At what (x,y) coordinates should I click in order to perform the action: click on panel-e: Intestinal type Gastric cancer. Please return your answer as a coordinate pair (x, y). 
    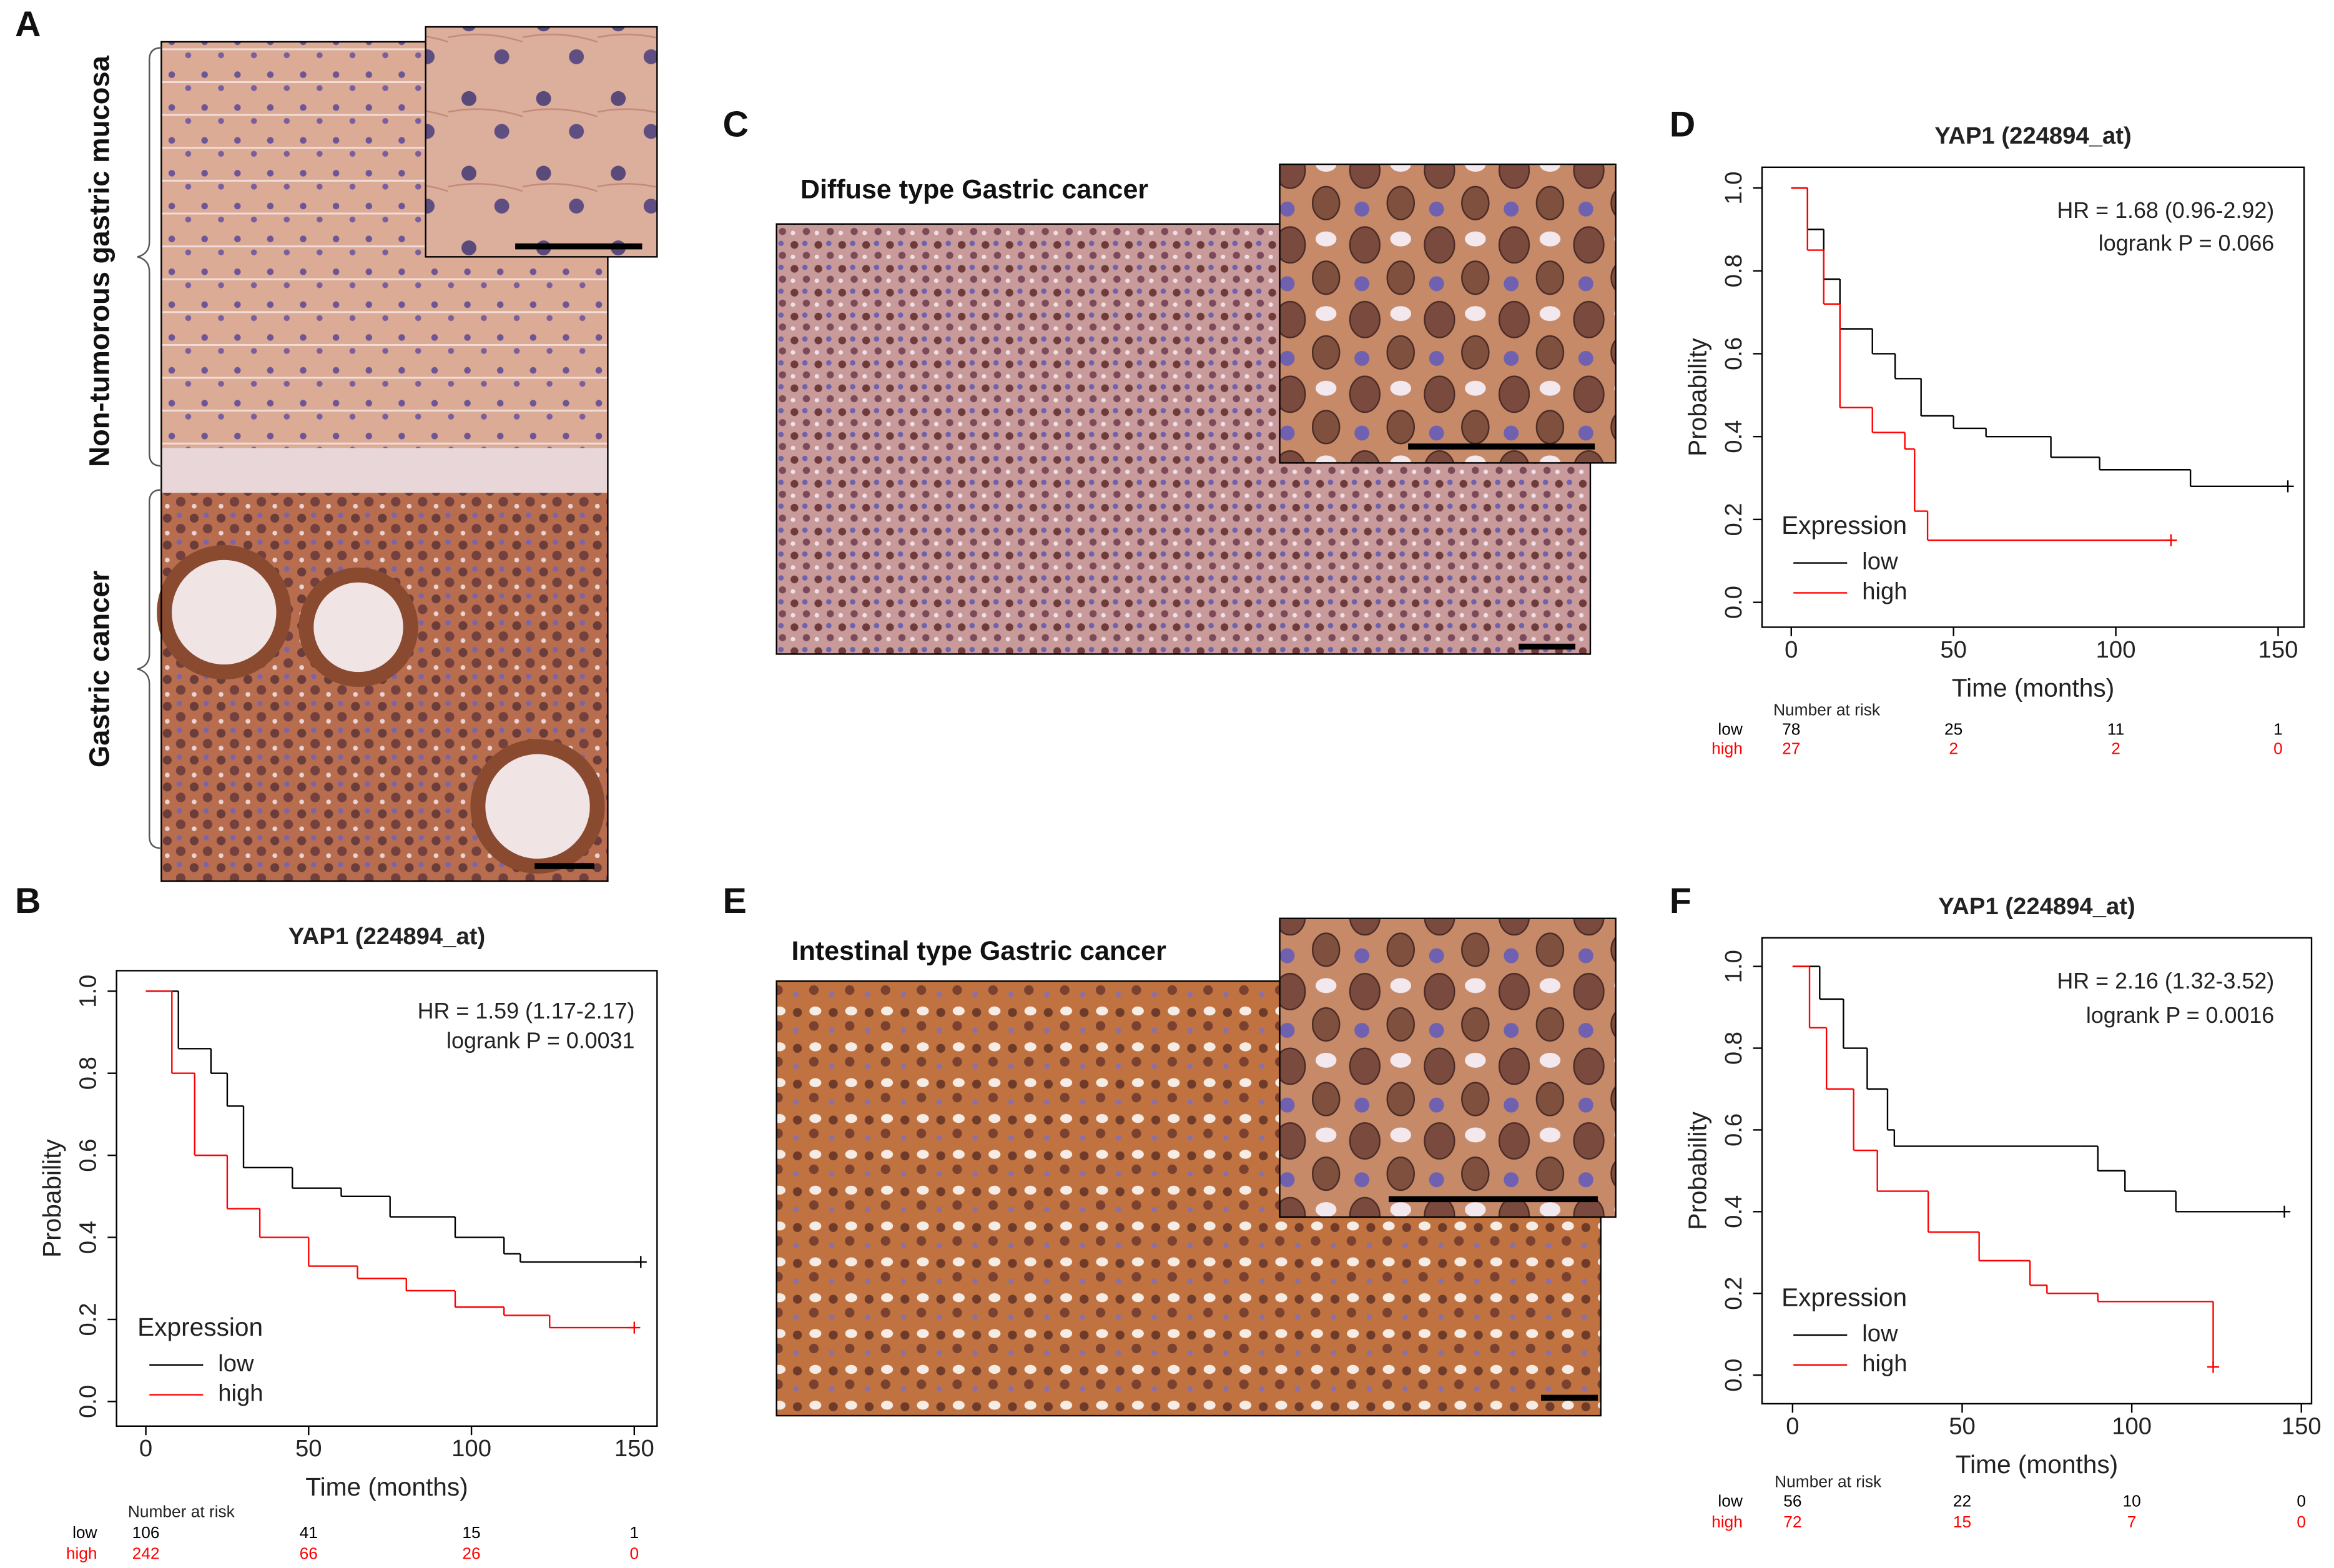
    Looking at the image, I should click on (1196, 1167).